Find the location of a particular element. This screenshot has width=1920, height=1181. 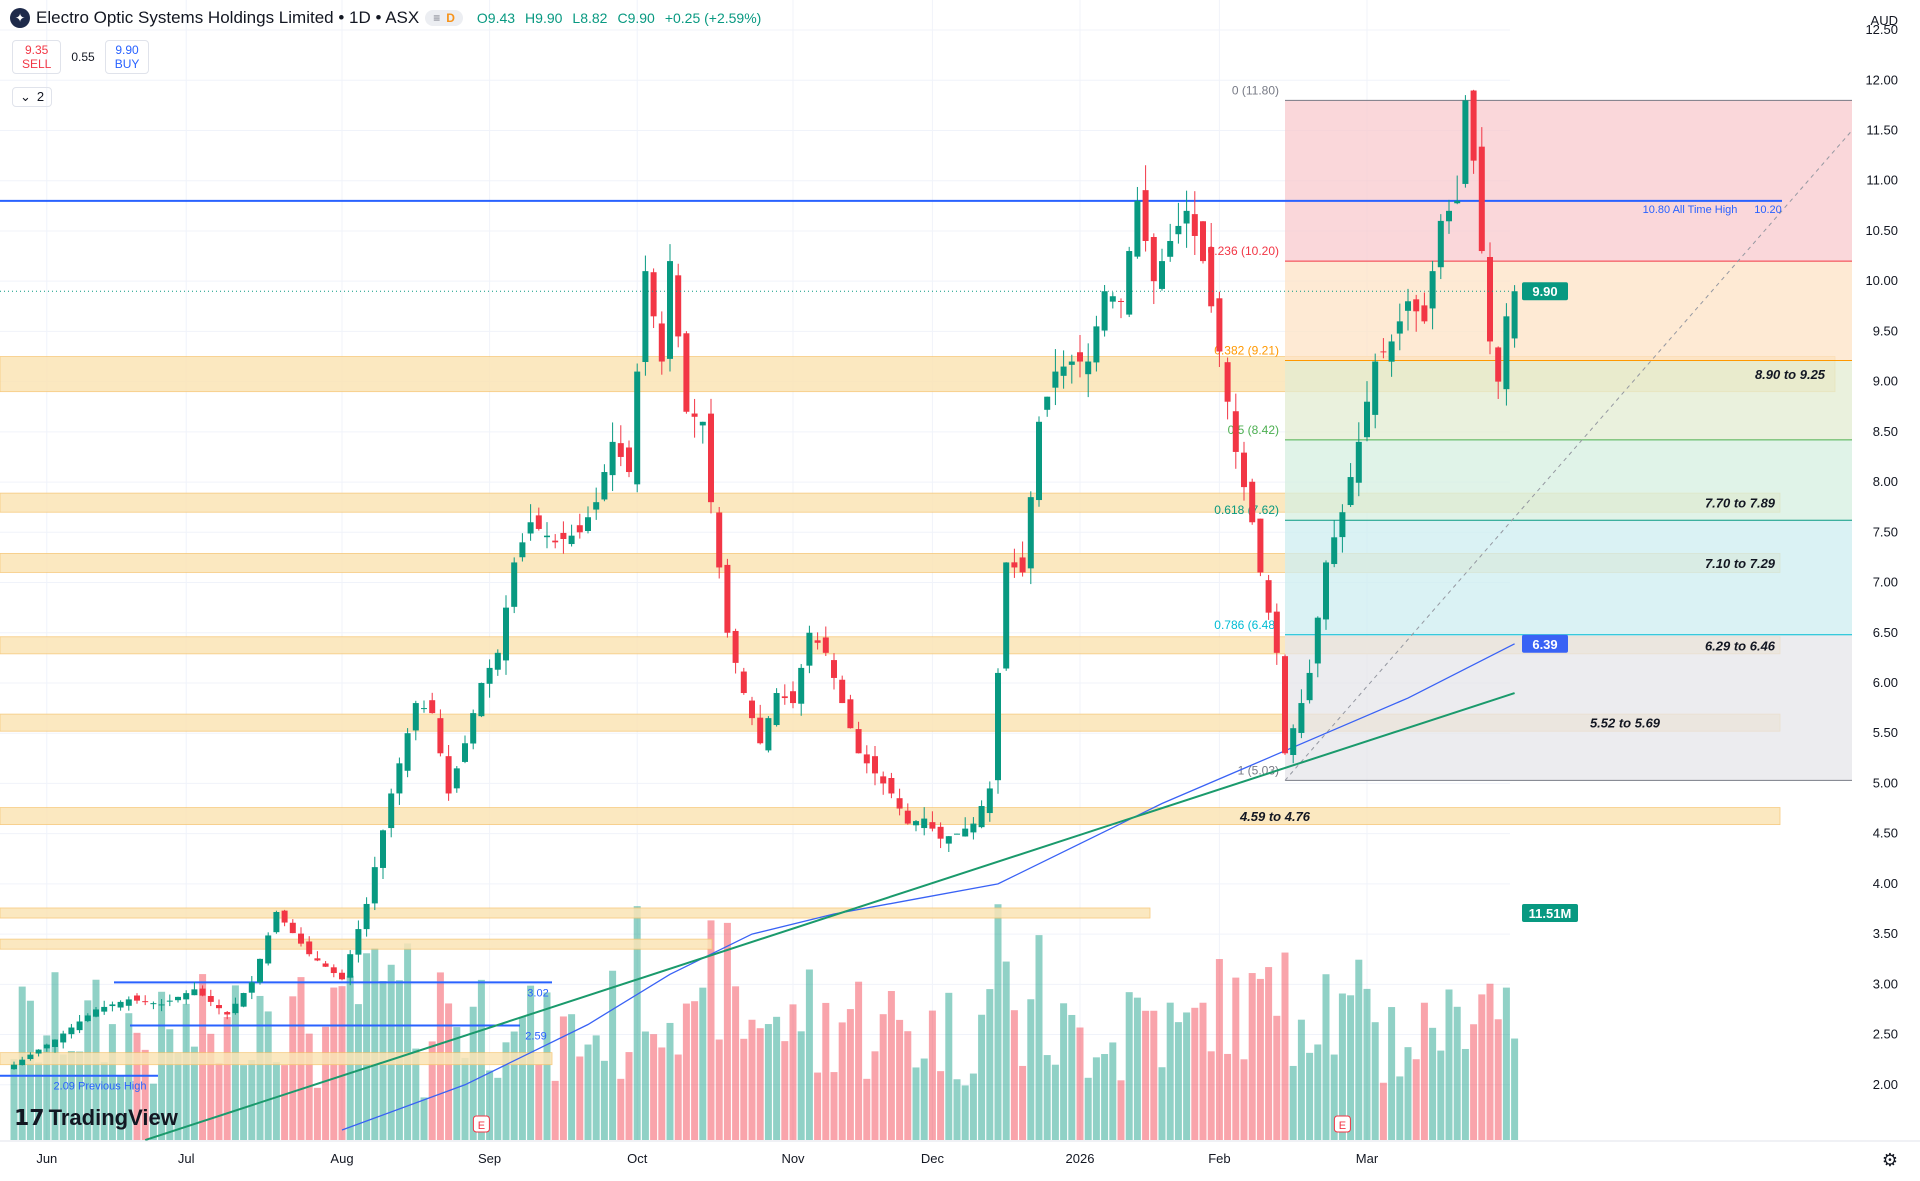

horizontal-line-label: 2.59 is located at coordinates (535, 1037).